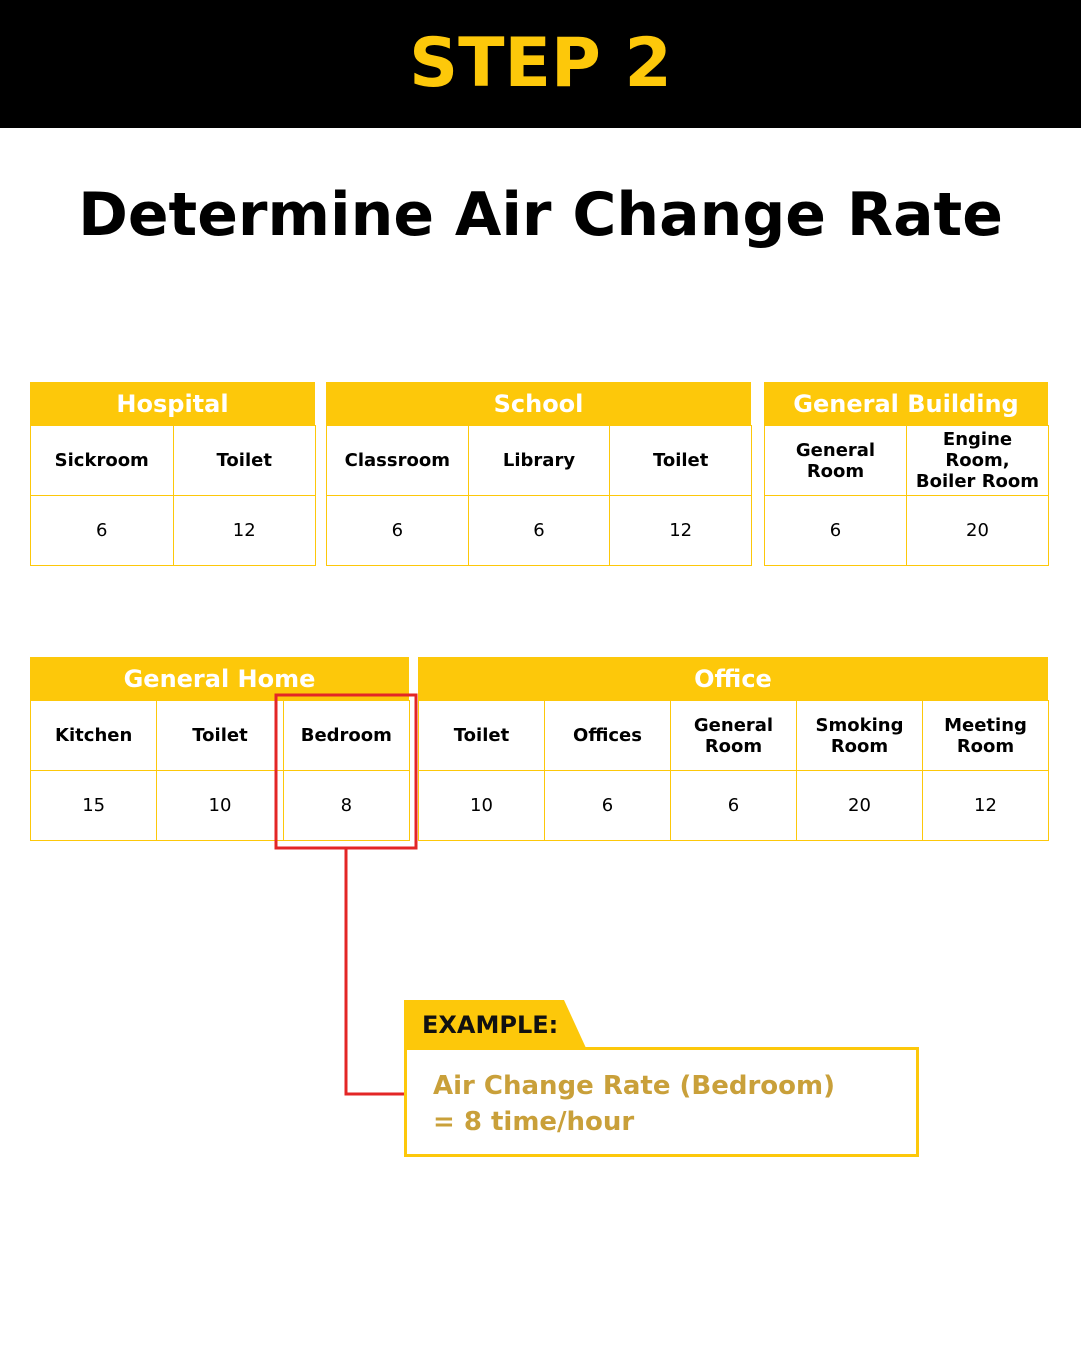  What do you see at coordinates (172, 404) in the screenshot?
I see `table-title: Hospital` at bounding box center [172, 404].